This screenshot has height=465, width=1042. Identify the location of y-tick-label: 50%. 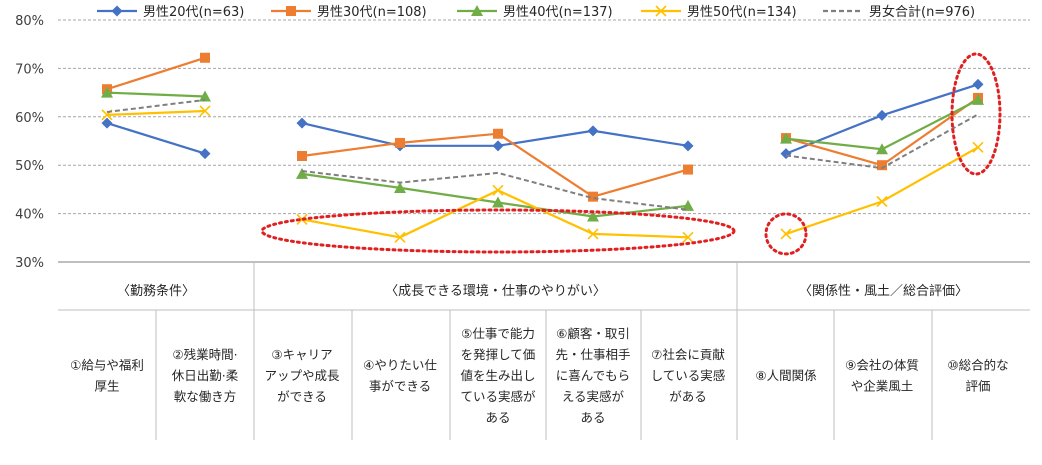
(29, 166).